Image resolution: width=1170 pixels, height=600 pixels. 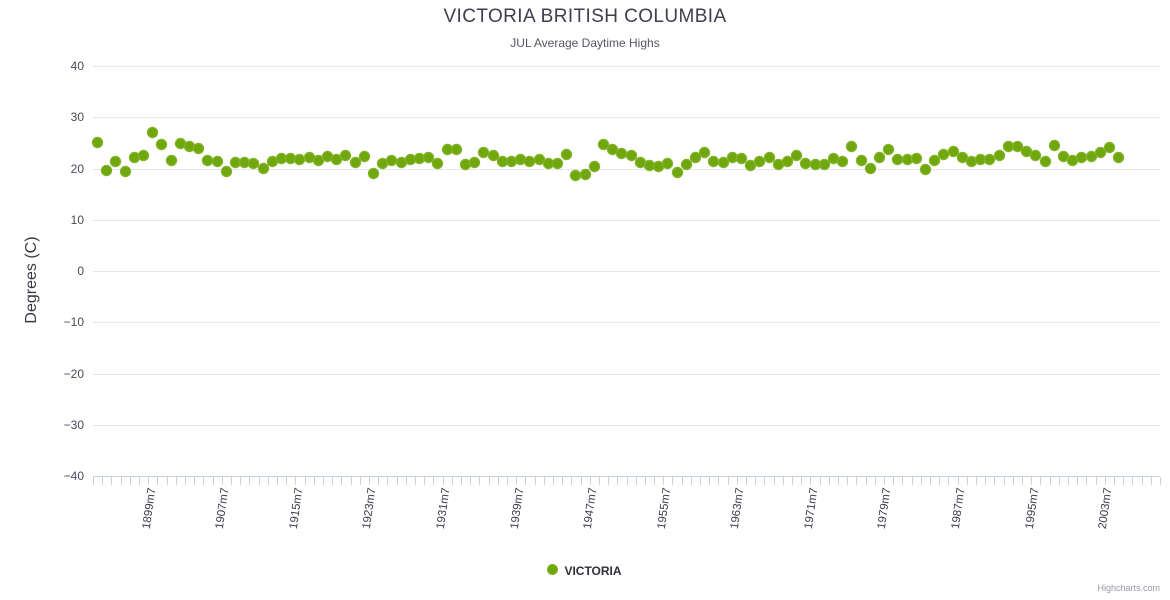 I want to click on legend-item-victoria: VICTORIA, so click(x=593, y=570).